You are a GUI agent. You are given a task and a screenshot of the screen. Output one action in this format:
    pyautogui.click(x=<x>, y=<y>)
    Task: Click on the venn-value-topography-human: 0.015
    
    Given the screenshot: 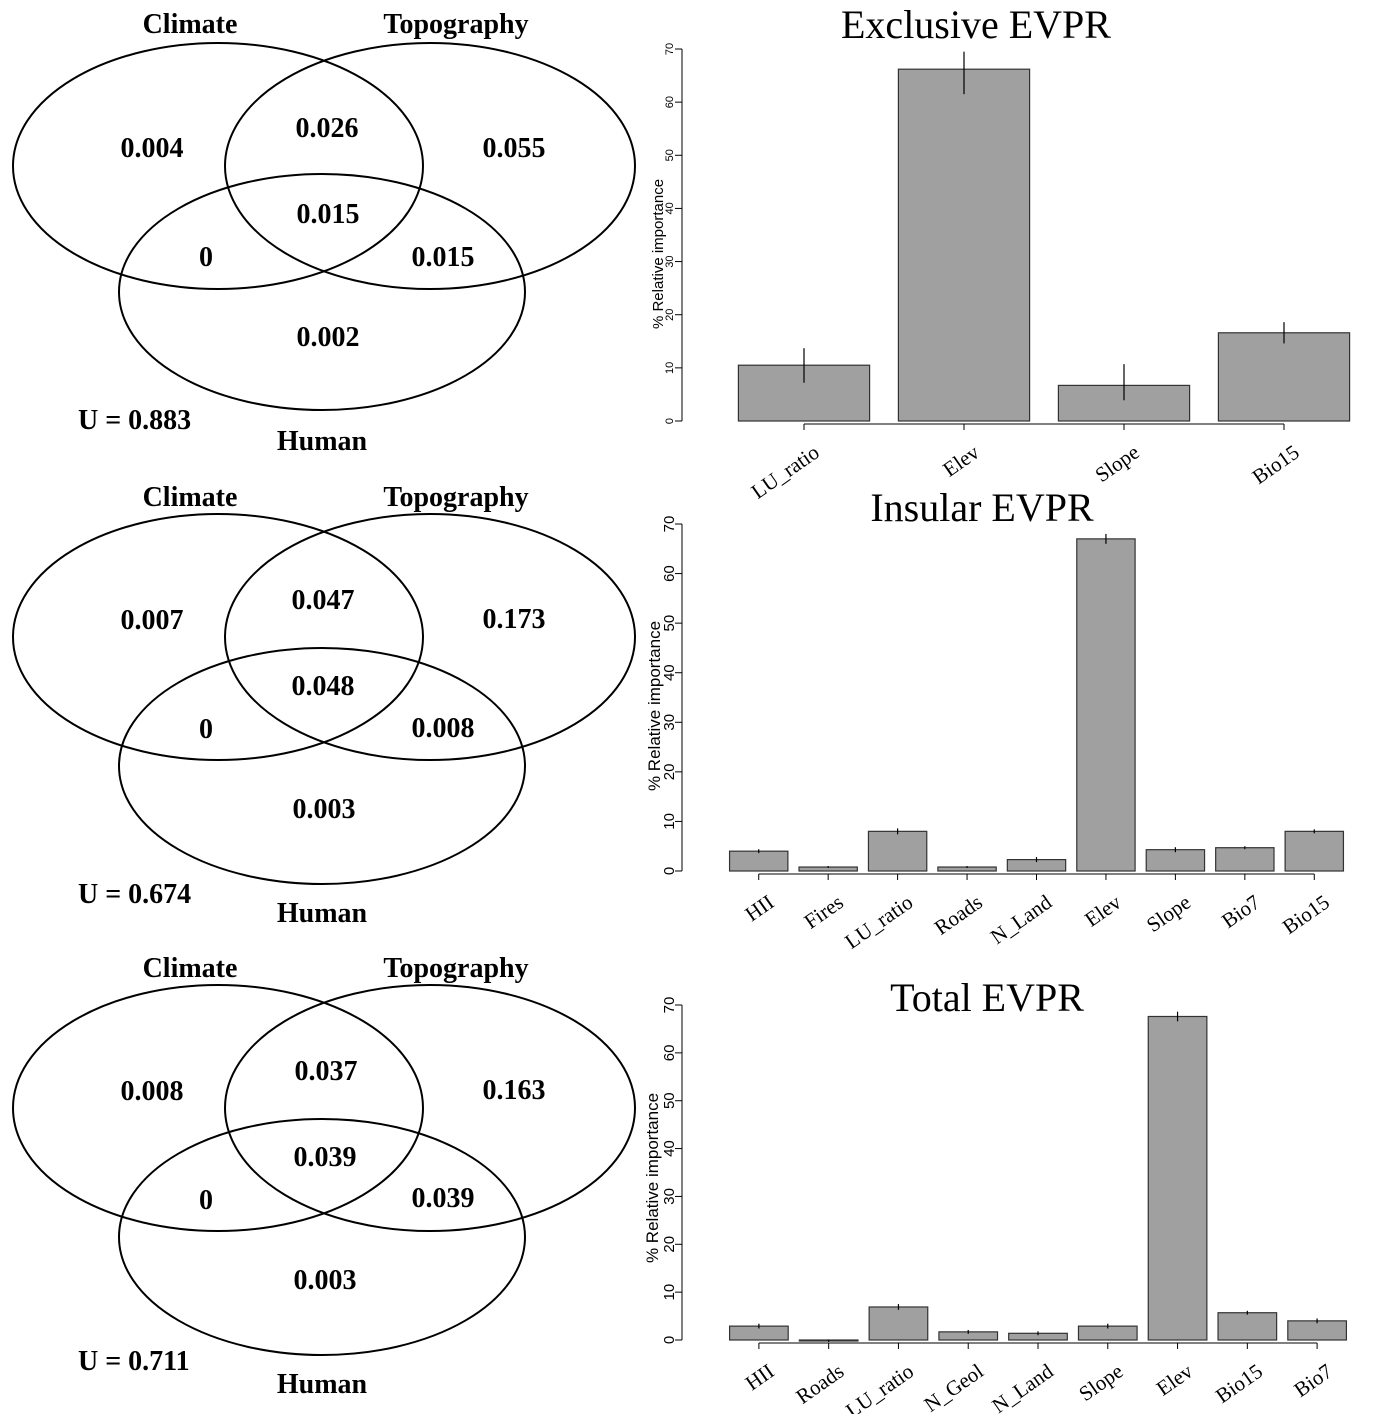 What is the action you would take?
    pyautogui.click(x=443, y=257)
    